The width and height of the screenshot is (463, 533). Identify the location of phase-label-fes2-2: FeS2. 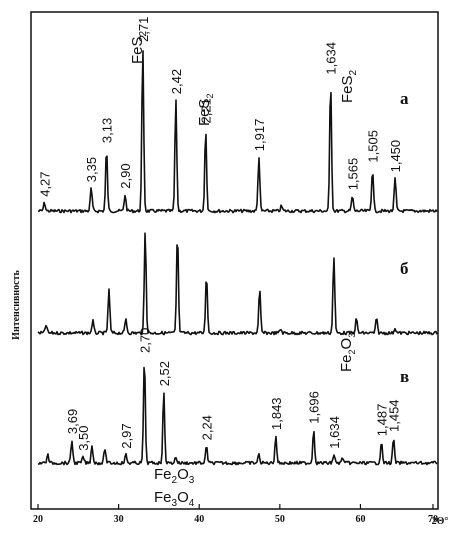
(205, 109).